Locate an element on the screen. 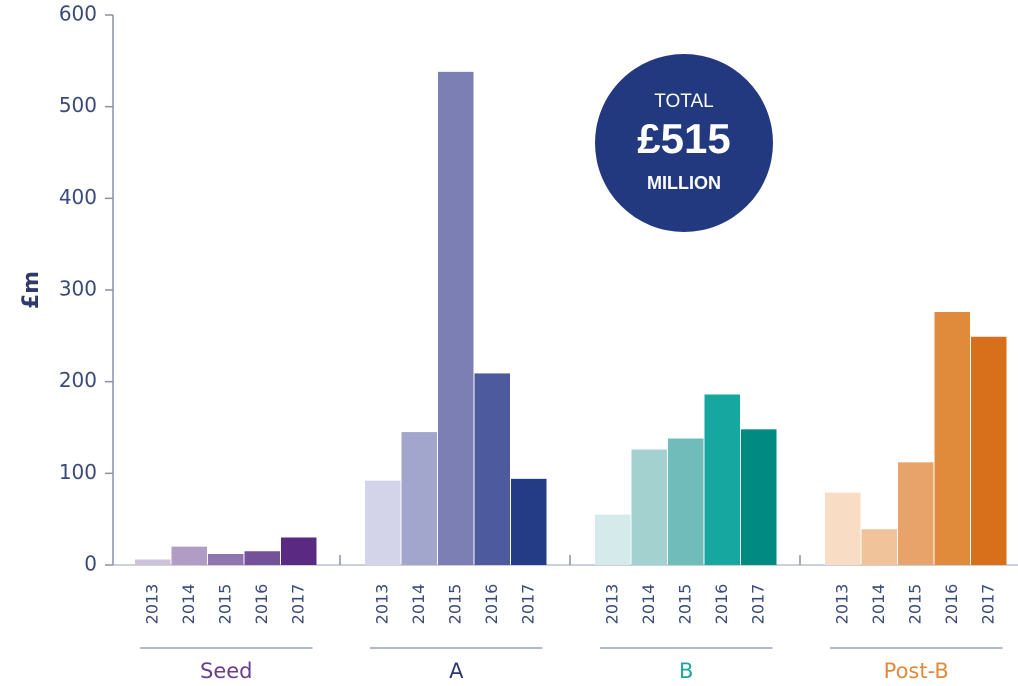  badge-line3: MILLION is located at coordinates (684, 183).